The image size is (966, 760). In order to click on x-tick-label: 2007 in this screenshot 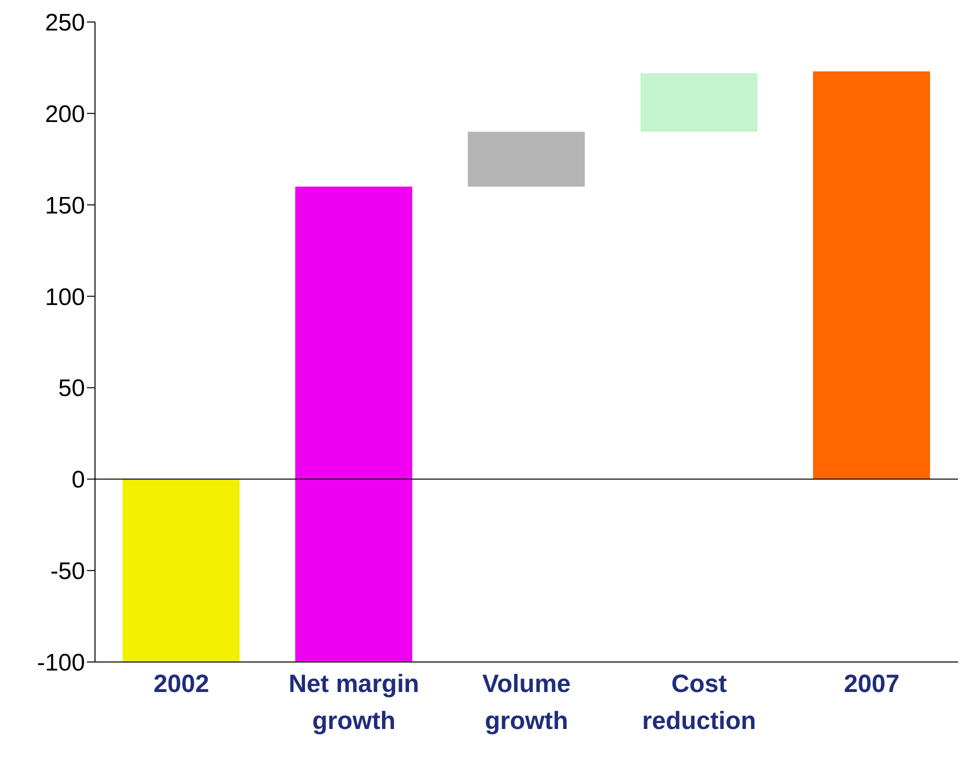, I will do `click(872, 684)`.